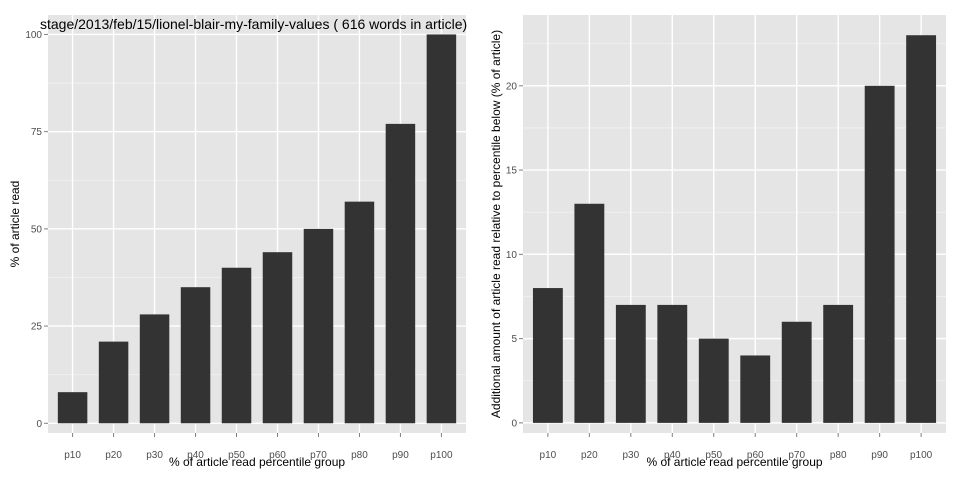 The height and width of the screenshot is (480, 960). Describe the element at coordinates (512, 171) in the screenshot. I see `y-tick-label: 15` at that location.